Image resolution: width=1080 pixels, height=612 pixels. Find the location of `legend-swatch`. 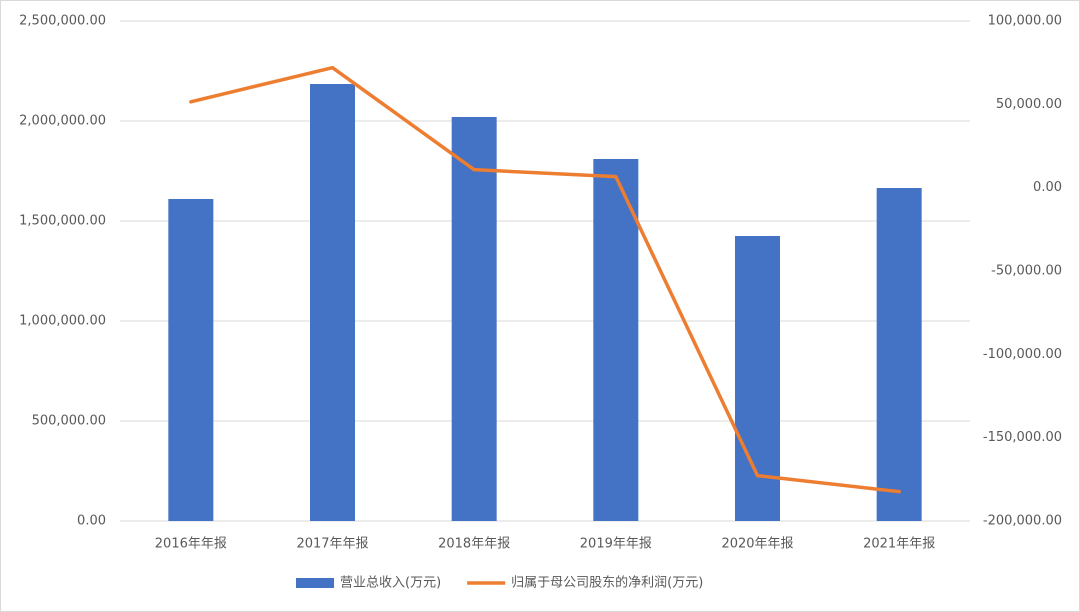

legend-swatch is located at coordinates (315, 583).